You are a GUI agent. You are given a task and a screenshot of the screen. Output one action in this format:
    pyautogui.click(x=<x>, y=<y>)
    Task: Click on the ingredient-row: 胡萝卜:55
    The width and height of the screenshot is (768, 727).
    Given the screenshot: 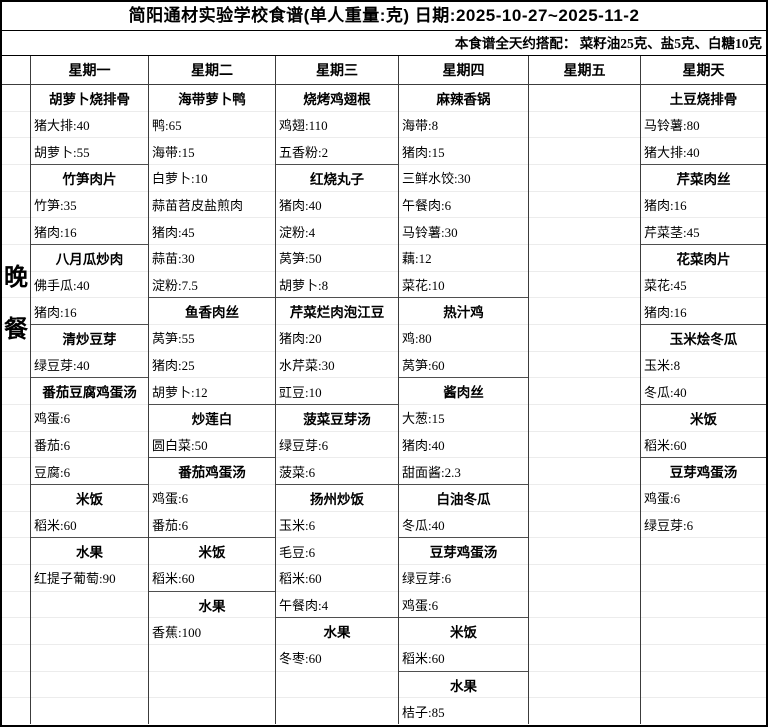 What is the action you would take?
    pyautogui.click(x=89, y=150)
    